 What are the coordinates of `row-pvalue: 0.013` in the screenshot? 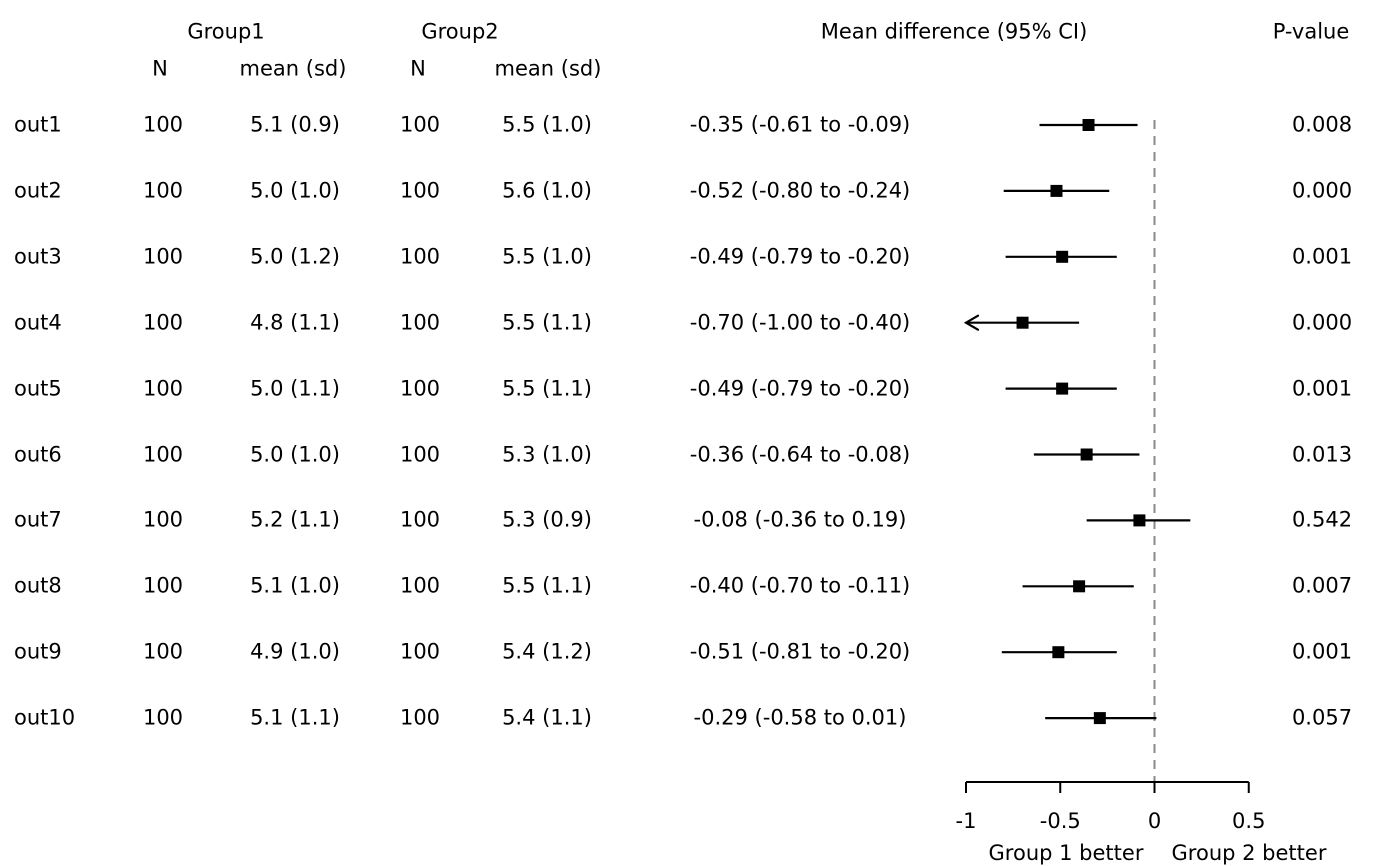 It's located at (1322, 454).